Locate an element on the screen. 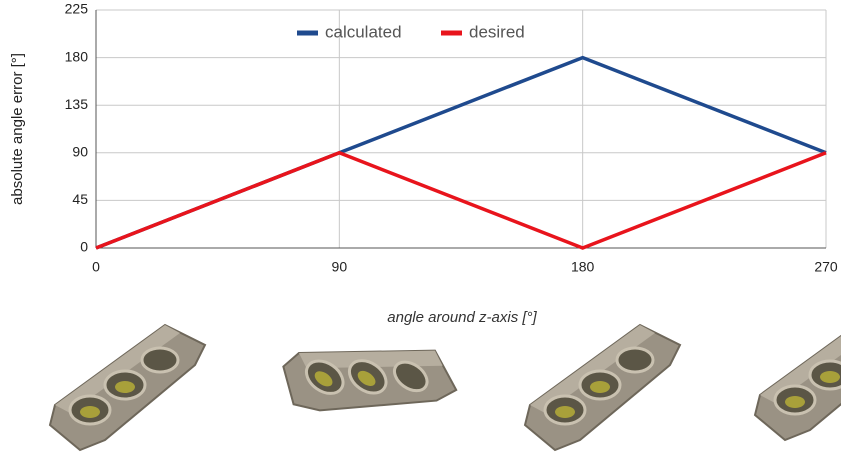 The image size is (841, 470). legend-label: desired is located at coordinates (497, 31).